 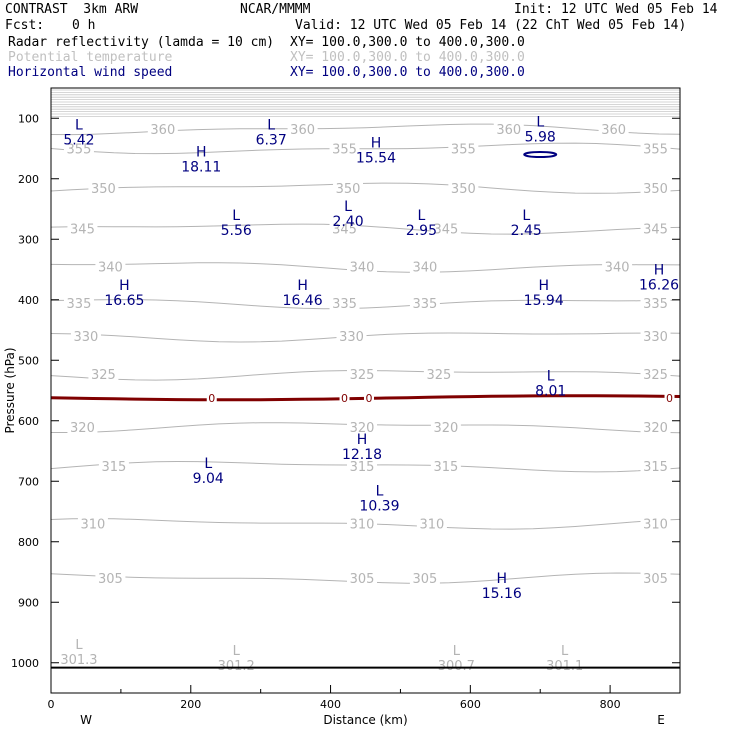 I want to click on wind-extremum-value: 2.95, so click(x=421, y=231).